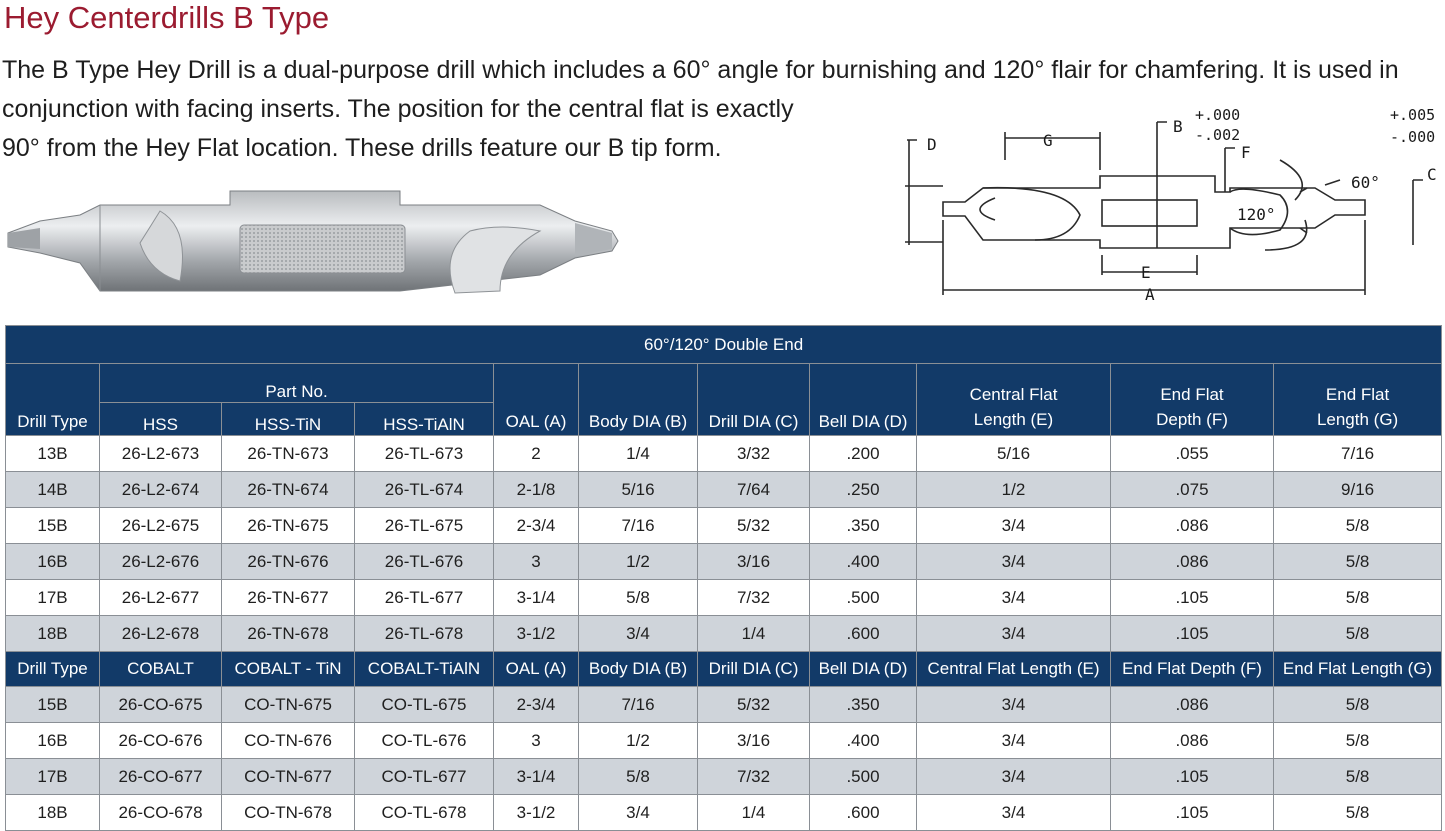 This screenshot has width=1445, height=831. I want to click on page-title: Hey Centerdrills B Type, so click(167, 17).